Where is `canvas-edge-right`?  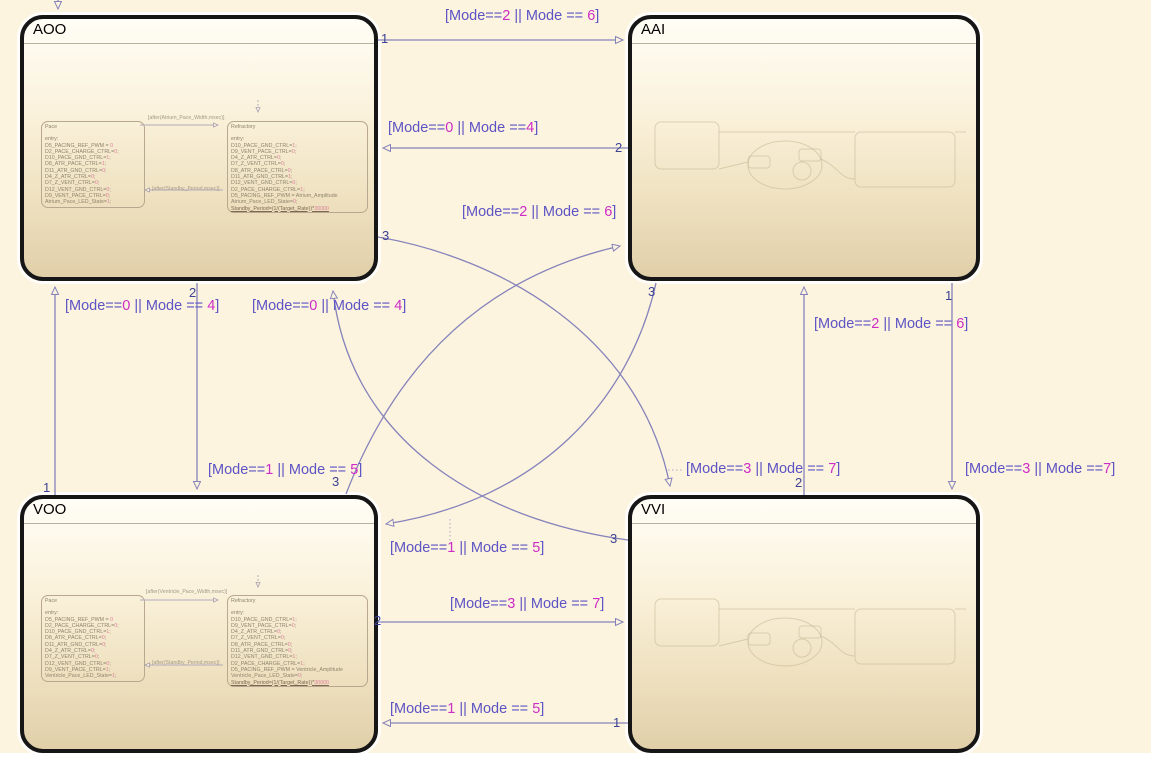
canvas-edge-right is located at coordinates (1153, 380).